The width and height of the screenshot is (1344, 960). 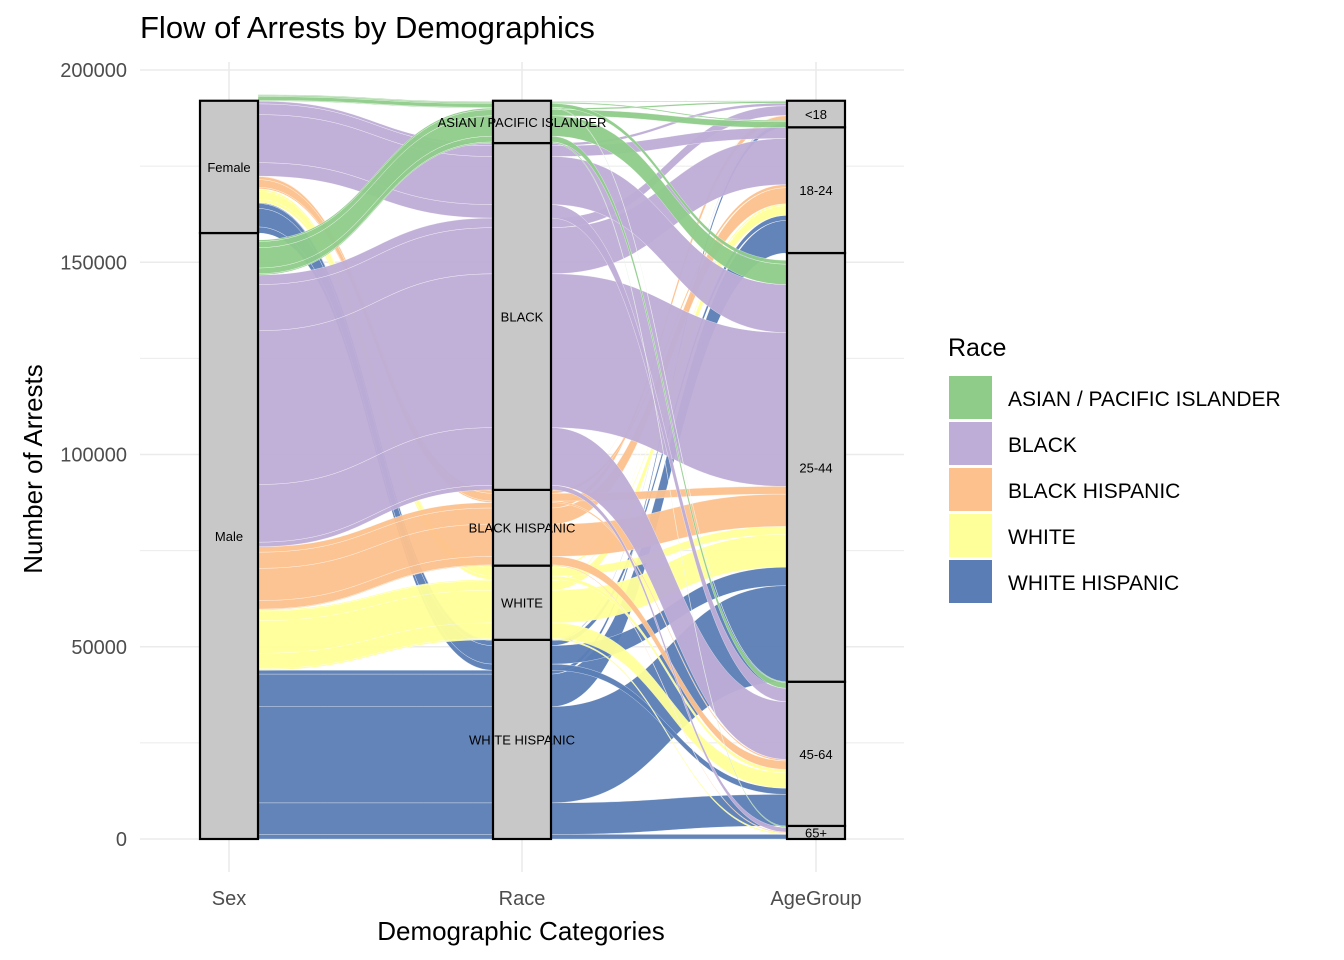 What do you see at coordinates (815, 899) in the screenshot?
I see `x-tick-label: AgeGroup` at bounding box center [815, 899].